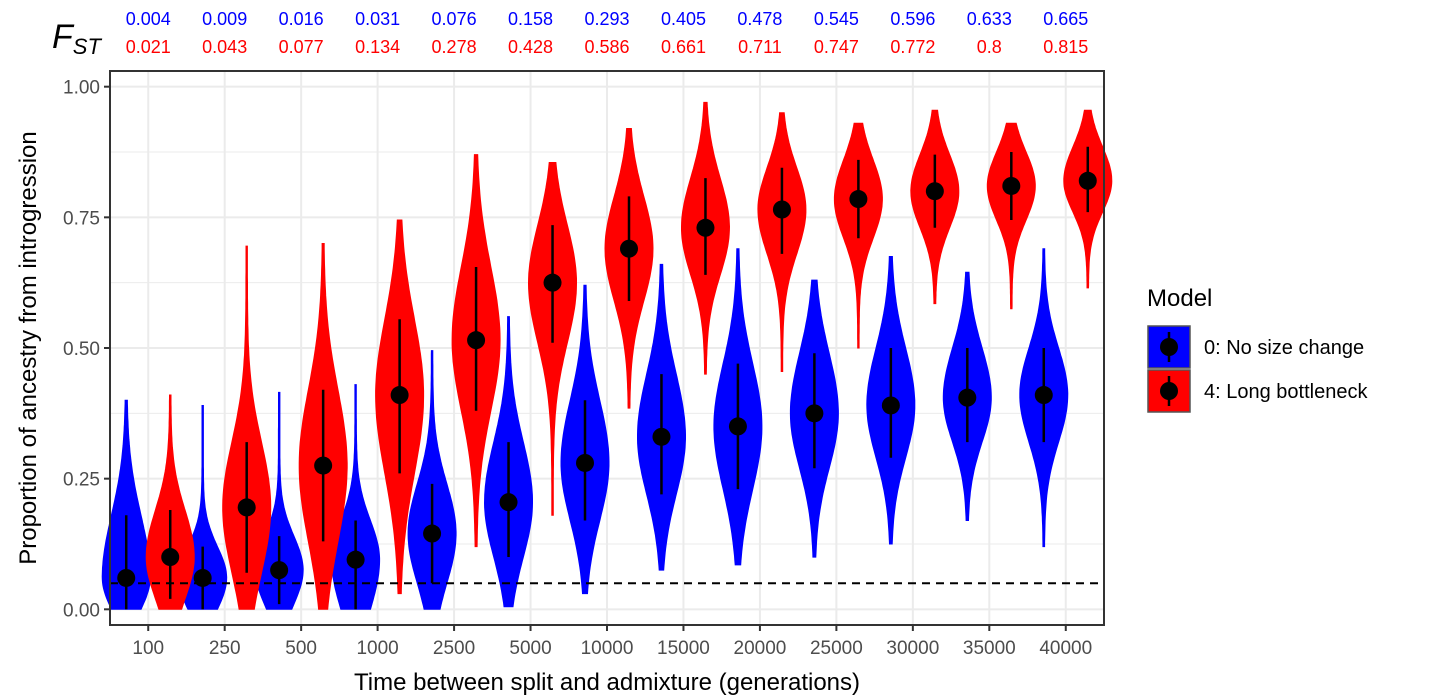 The width and height of the screenshot is (1429, 700). Describe the element at coordinates (1179, 298) in the screenshot. I see `legend-title: Model` at that location.